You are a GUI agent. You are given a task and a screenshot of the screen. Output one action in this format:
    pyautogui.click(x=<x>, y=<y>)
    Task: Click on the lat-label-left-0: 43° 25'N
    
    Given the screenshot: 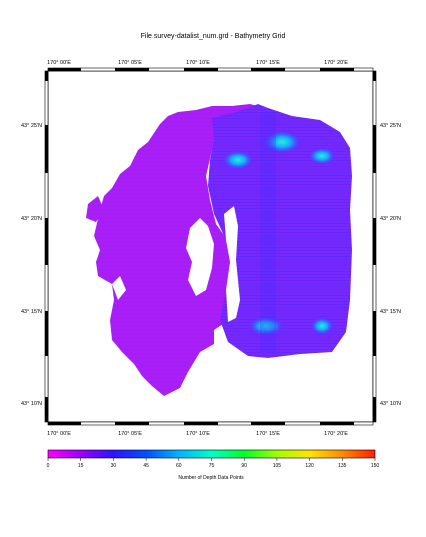 What is the action you would take?
    pyautogui.click(x=31, y=126)
    